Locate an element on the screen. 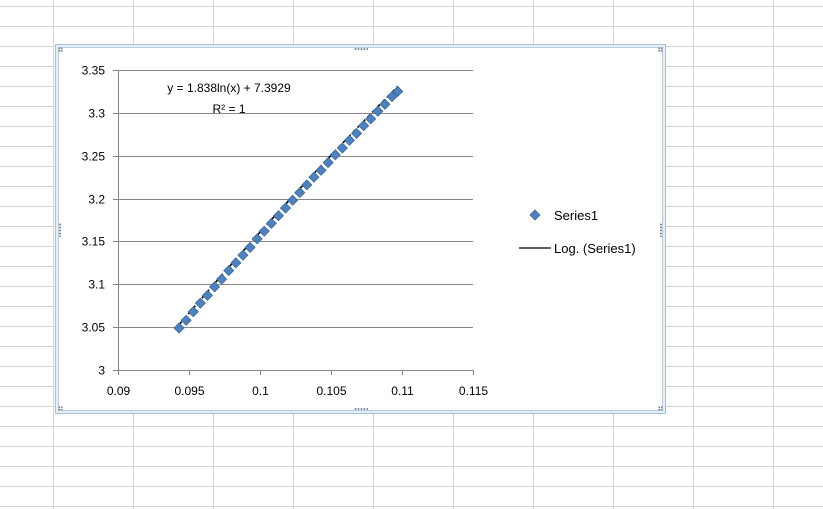 The height and width of the screenshot is (509, 823). y-tick-label: 3.3 is located at coordinates (96, 114).